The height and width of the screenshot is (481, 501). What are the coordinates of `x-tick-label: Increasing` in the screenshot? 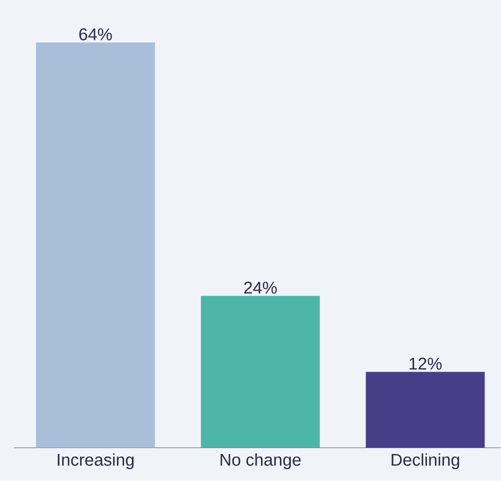 It's located at (96, 461).